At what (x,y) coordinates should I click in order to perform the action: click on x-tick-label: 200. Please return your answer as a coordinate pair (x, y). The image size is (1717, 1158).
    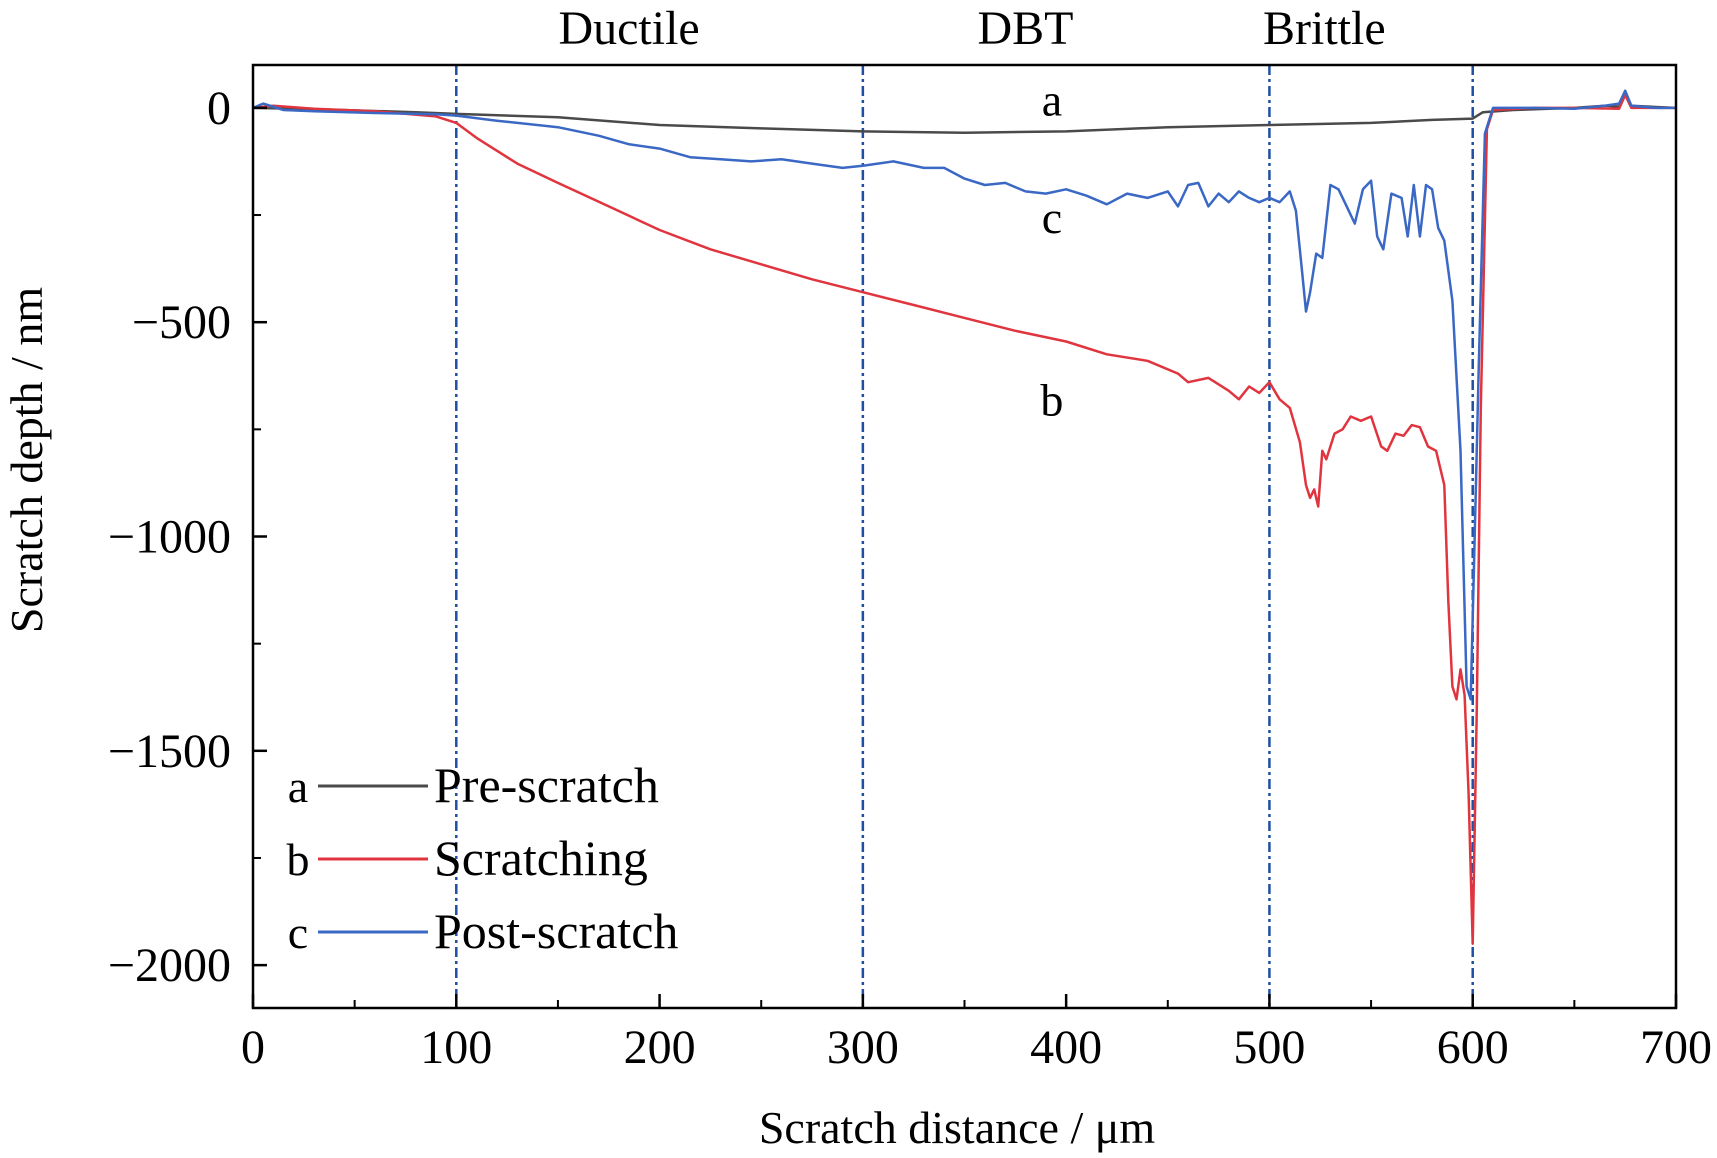
    Looking at the image, I should click on (660, 1047).